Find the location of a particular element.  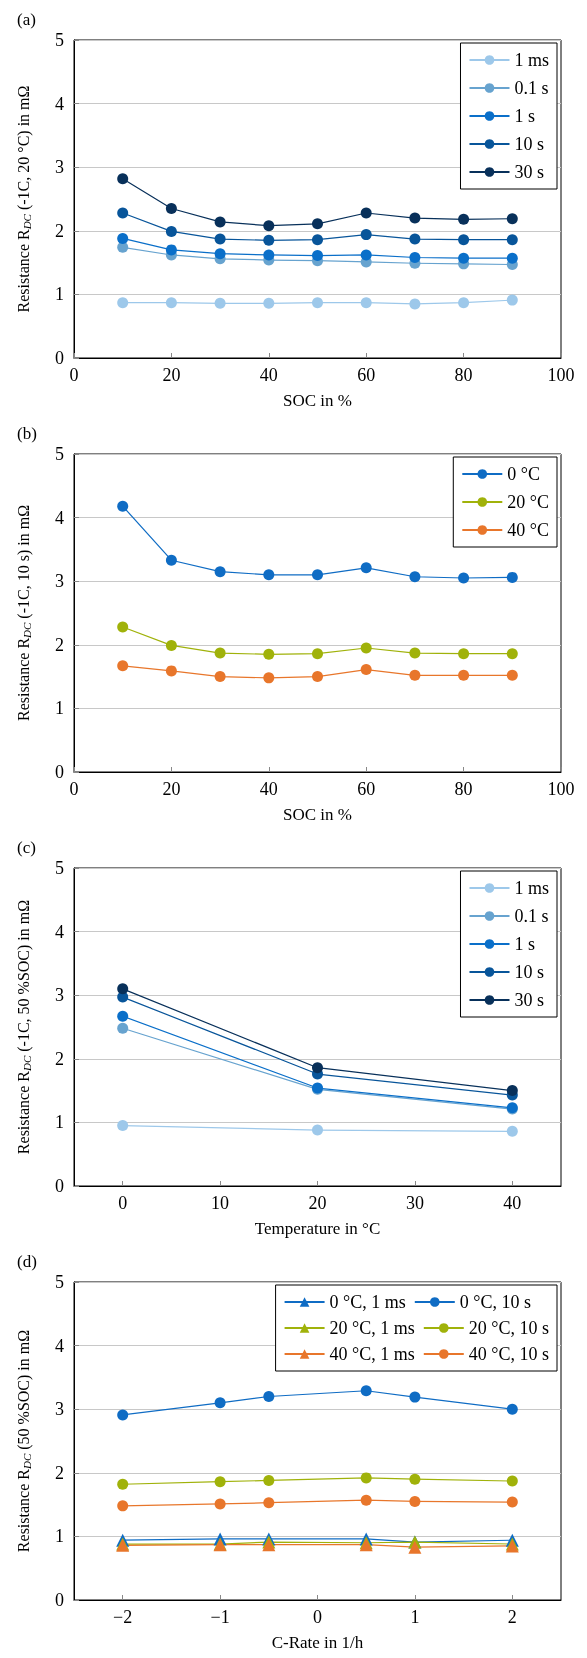

y-axis-title: Resistance RDC (-1C, 50 %SOC) in mΩ is located at coordinates (24, 1027).